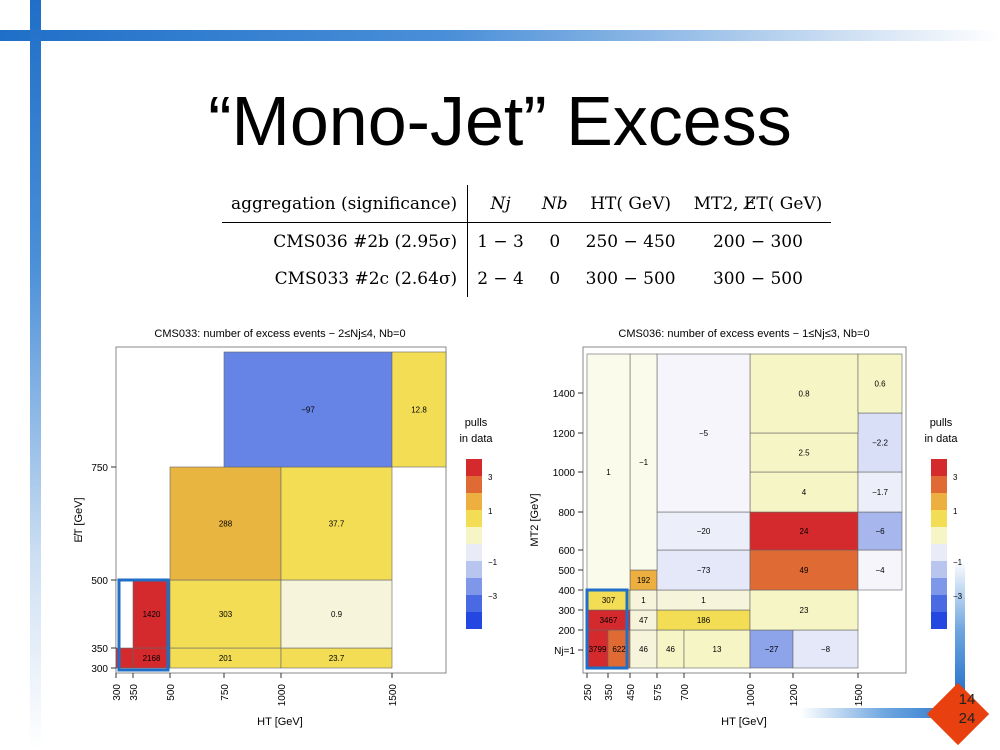  I want to click on decorative-horizontal-bar, so click(500, 35).